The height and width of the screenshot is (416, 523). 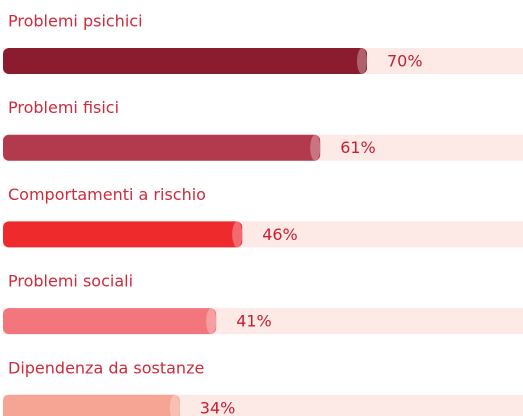 I want to click on value-label: 70%, so click(x=405, y=61).